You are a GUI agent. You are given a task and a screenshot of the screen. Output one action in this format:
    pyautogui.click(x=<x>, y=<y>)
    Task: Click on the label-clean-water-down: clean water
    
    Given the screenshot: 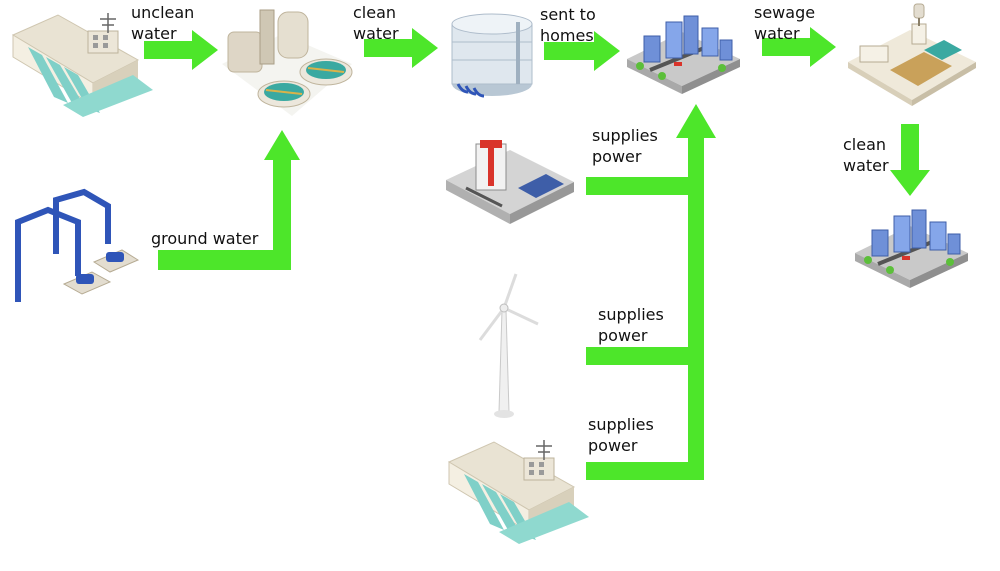 What is the action you would take?
    pyautogui.click(x=866, y=155)
    